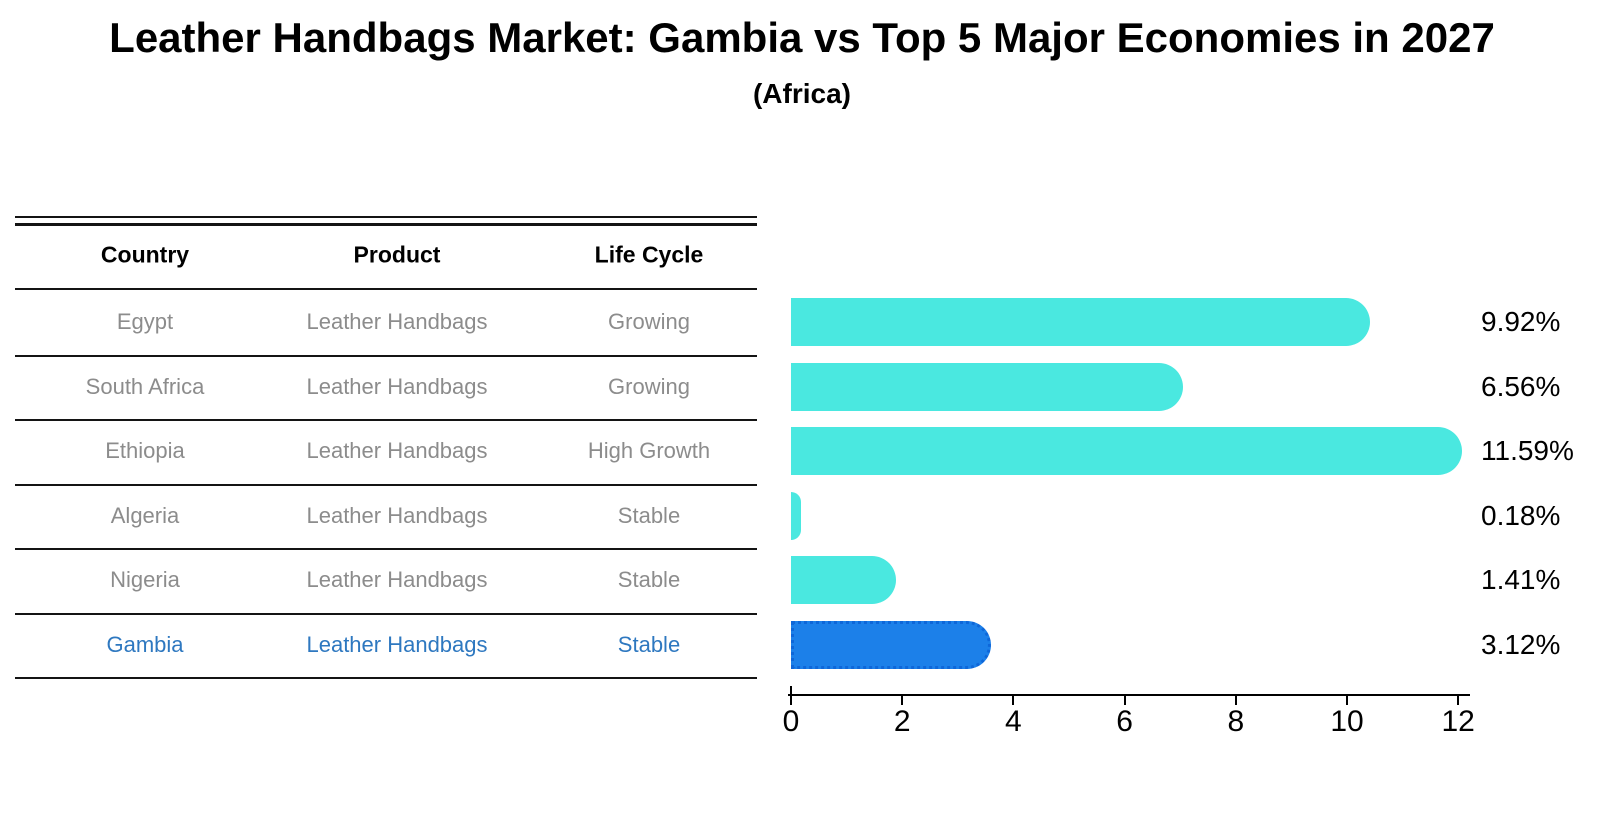  Describe the element at coordinates (649, 254) in the screenshot. I see `column-header: Life Cycle` at that location.